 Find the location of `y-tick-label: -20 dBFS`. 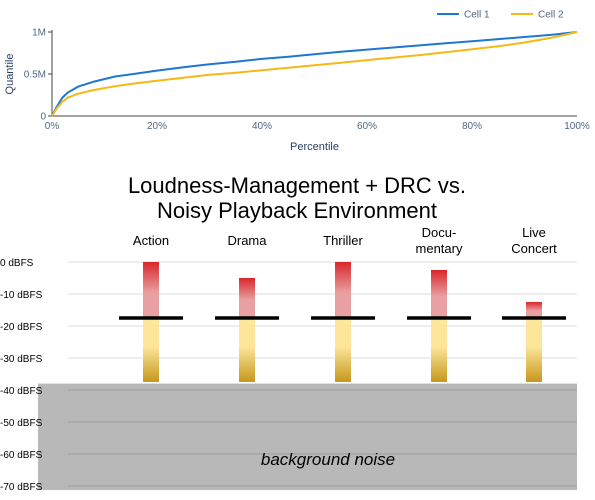

y-tick-label: -20 dBFS is located at coordinates (21, 327).